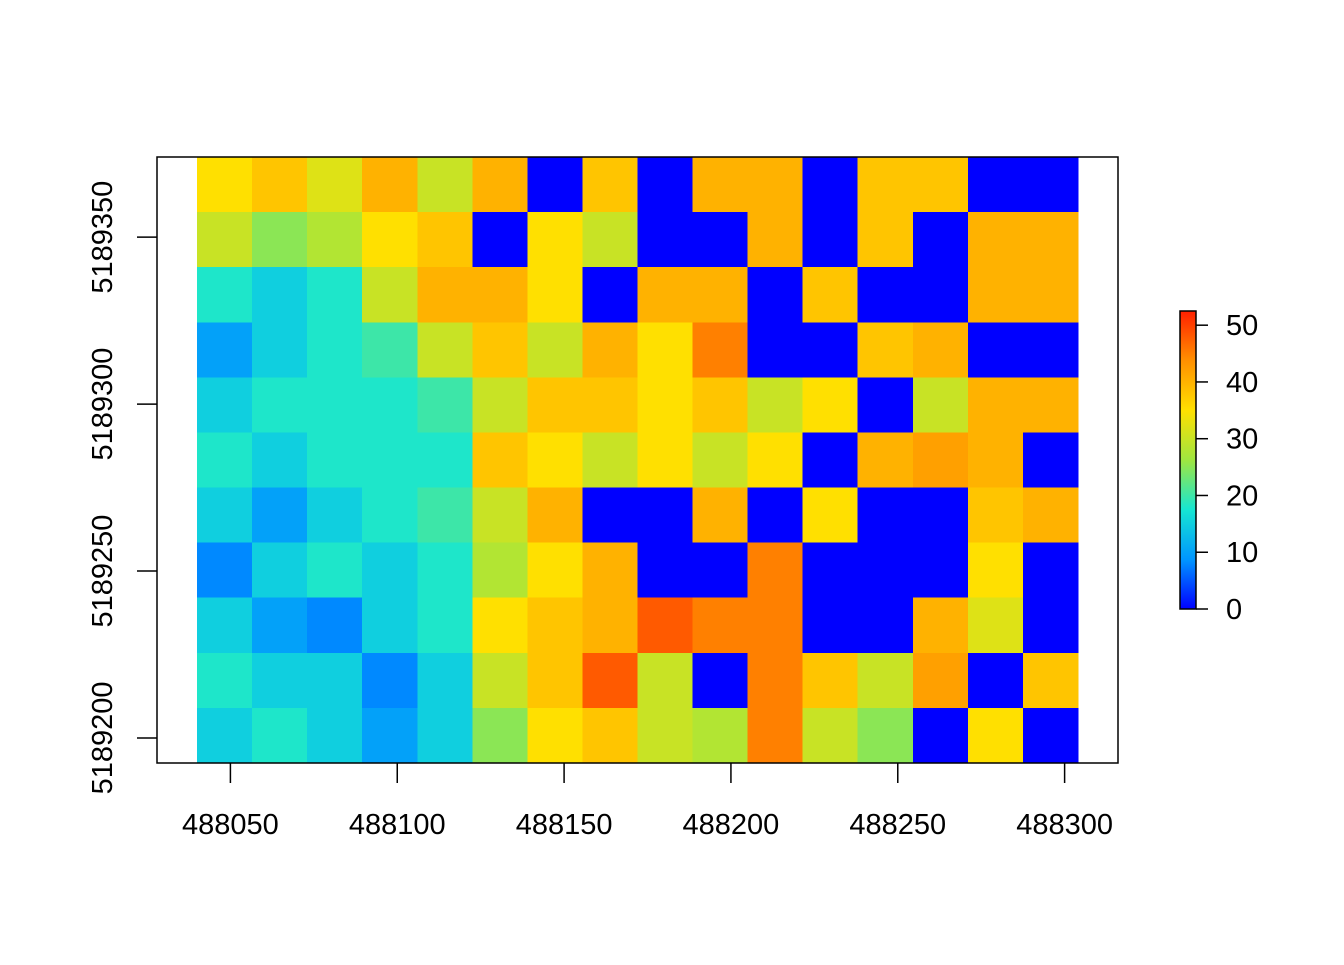 The height and width of the screenshot is (965, 1344). I want to click on x-tick-label: 488050, so click(230, 825).